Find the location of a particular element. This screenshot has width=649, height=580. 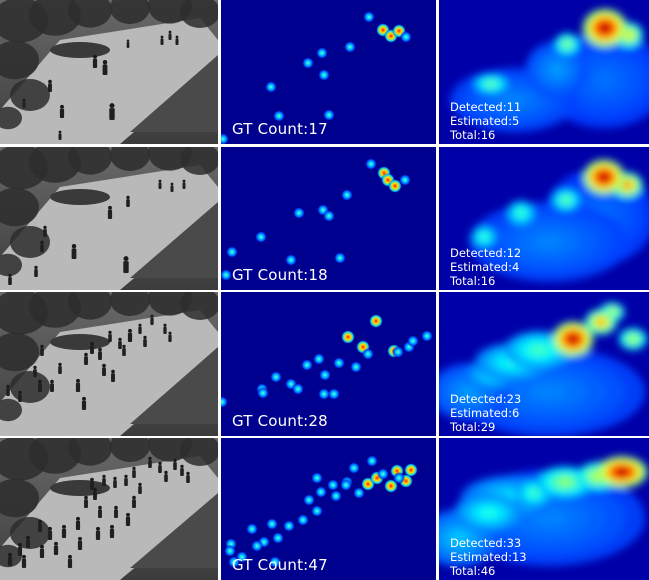

ground-truth-panel: GT Count:47 is located at coordinates (328, 509).